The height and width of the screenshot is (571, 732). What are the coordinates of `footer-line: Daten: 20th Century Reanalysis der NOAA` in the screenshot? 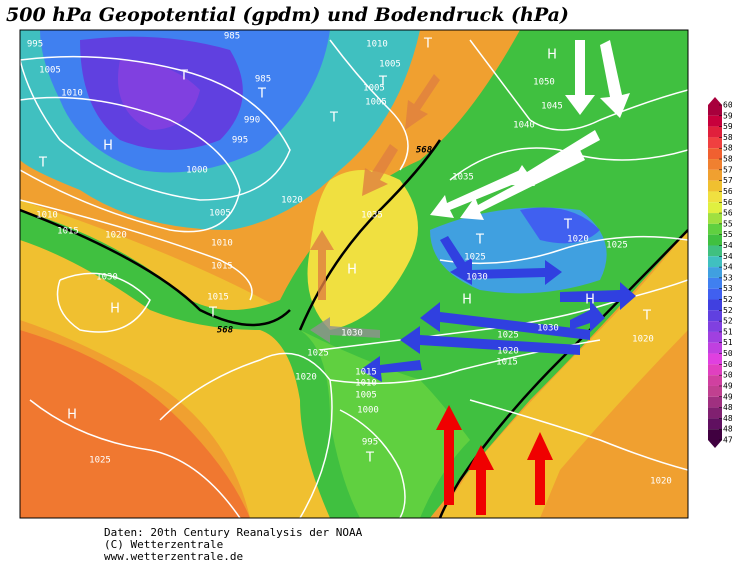 It's located at (233, 532).